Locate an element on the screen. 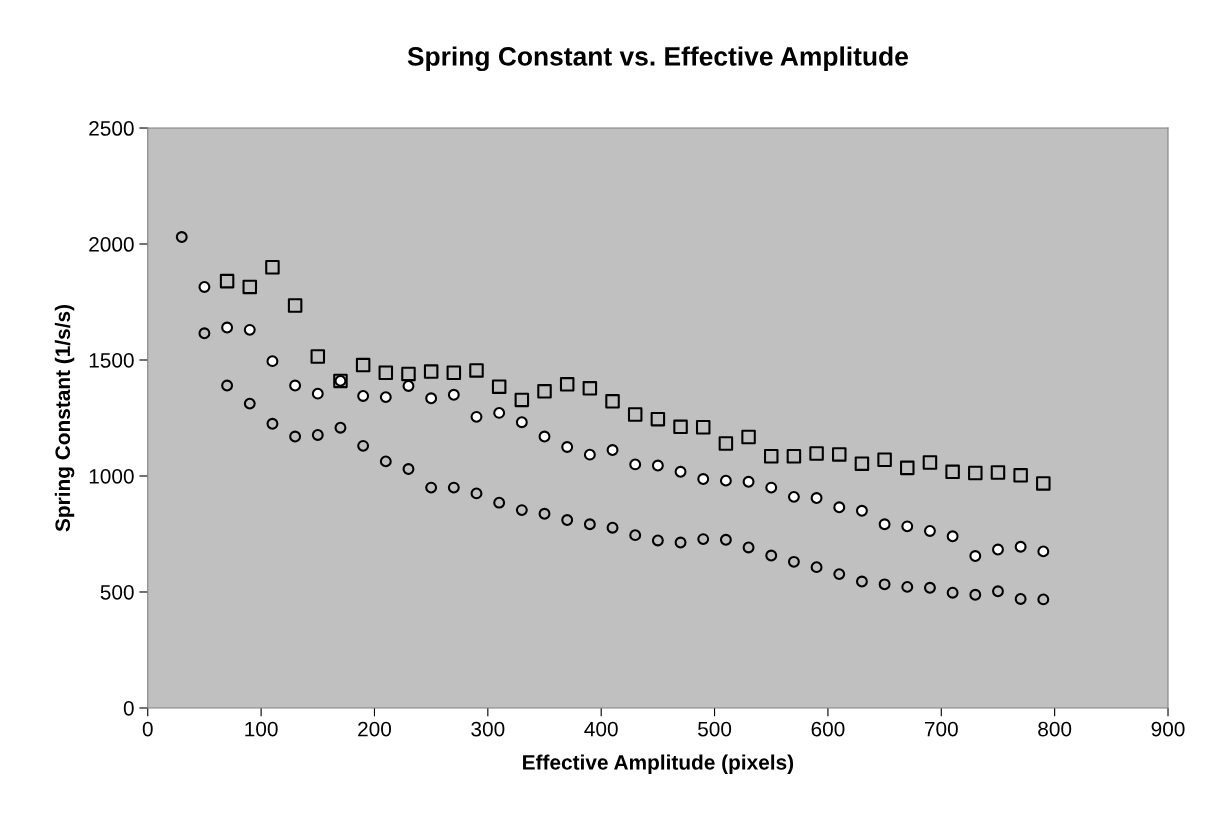 This screenshot has width=1211, height=818. x-tick-label: 800 is located at coordinates (1055, 729).